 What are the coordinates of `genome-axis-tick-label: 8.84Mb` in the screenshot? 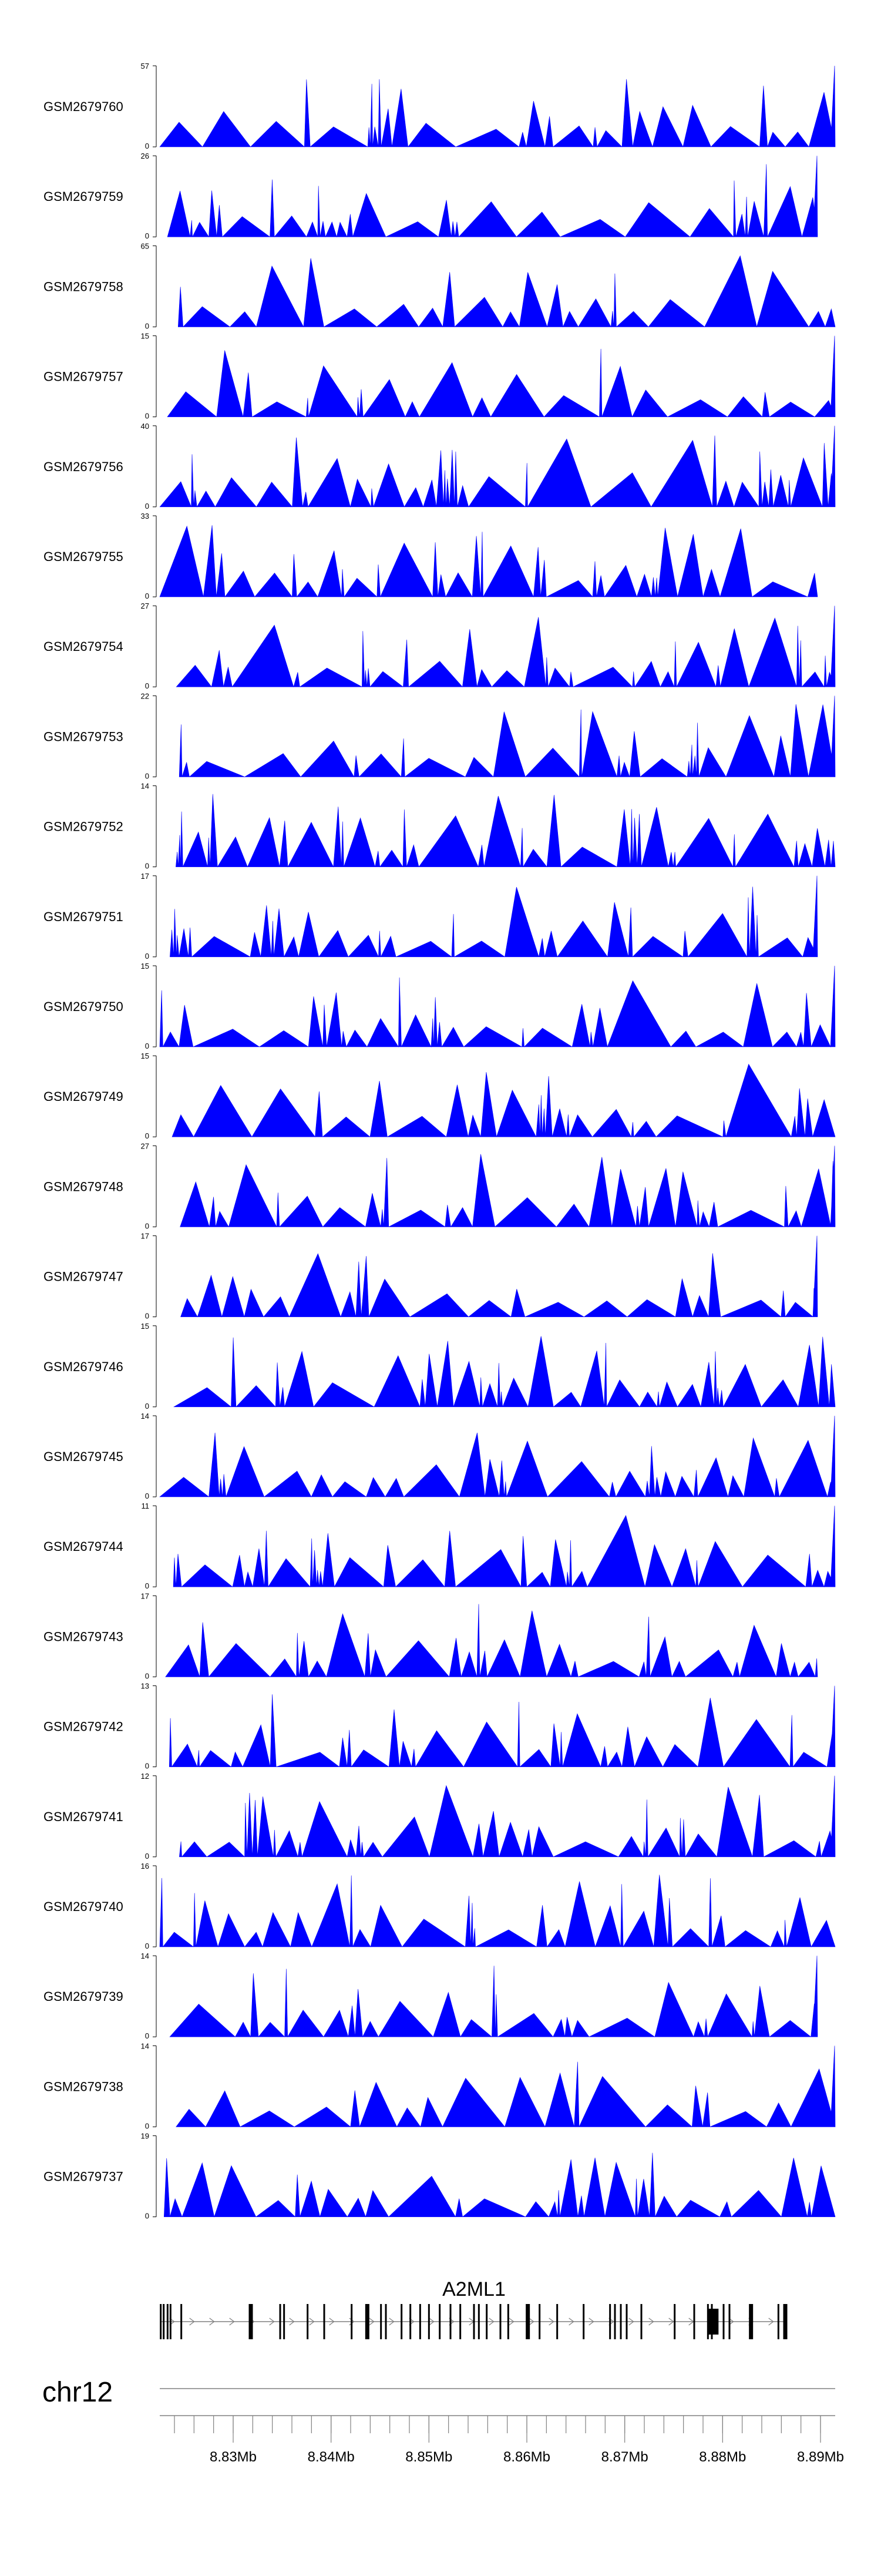 It's located at (332, 2457).